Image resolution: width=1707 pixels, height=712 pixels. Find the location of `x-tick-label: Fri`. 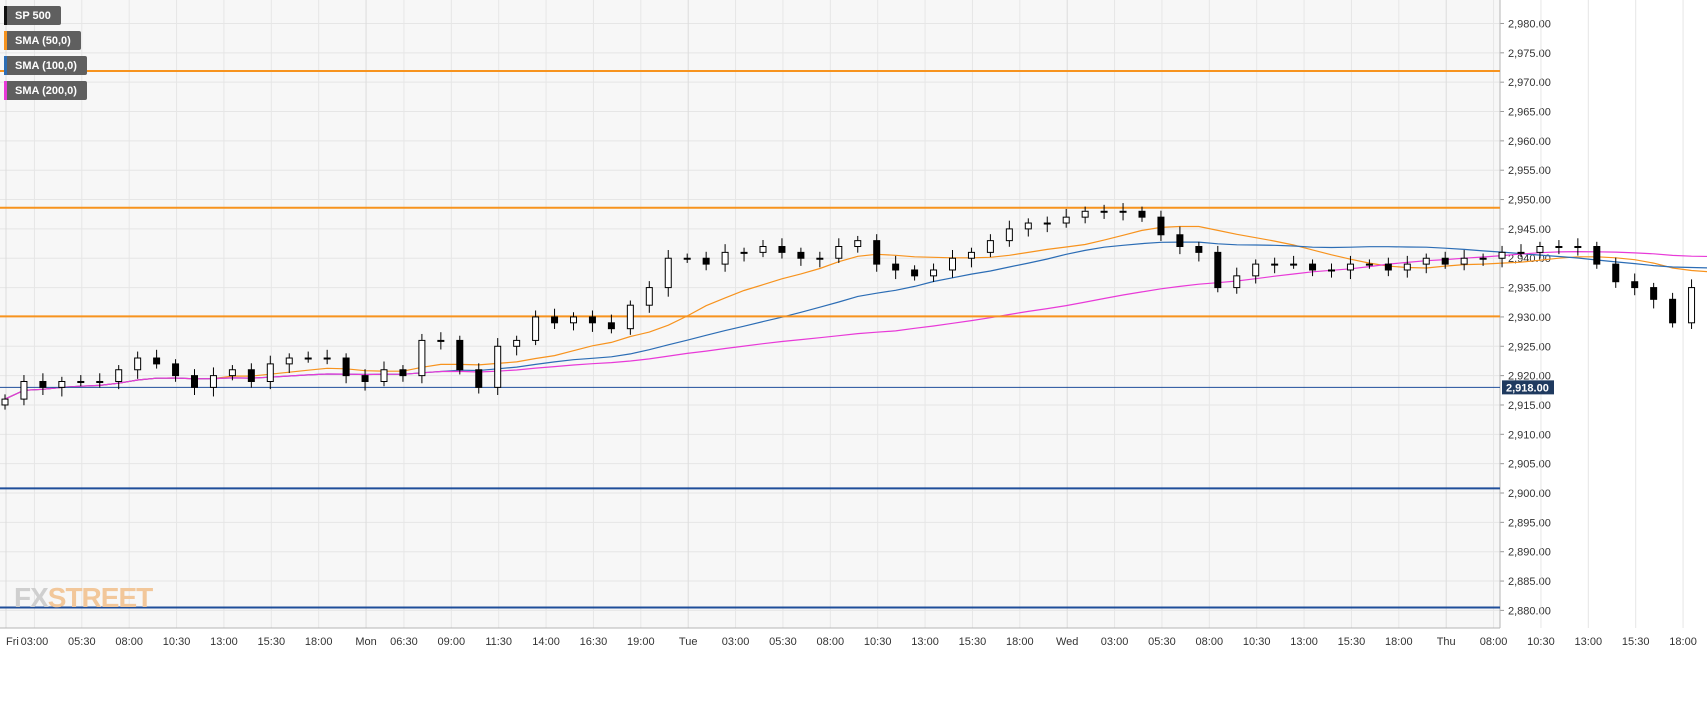

x-tick-label: Fri is located at coordinates (12, 642).